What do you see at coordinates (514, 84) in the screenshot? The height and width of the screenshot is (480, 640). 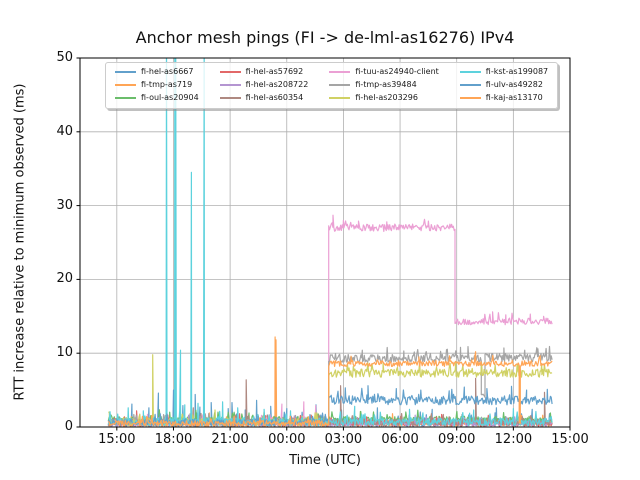 I see `legend-item-label: fi-ulv-as49282` at bounding box center [514, 84].